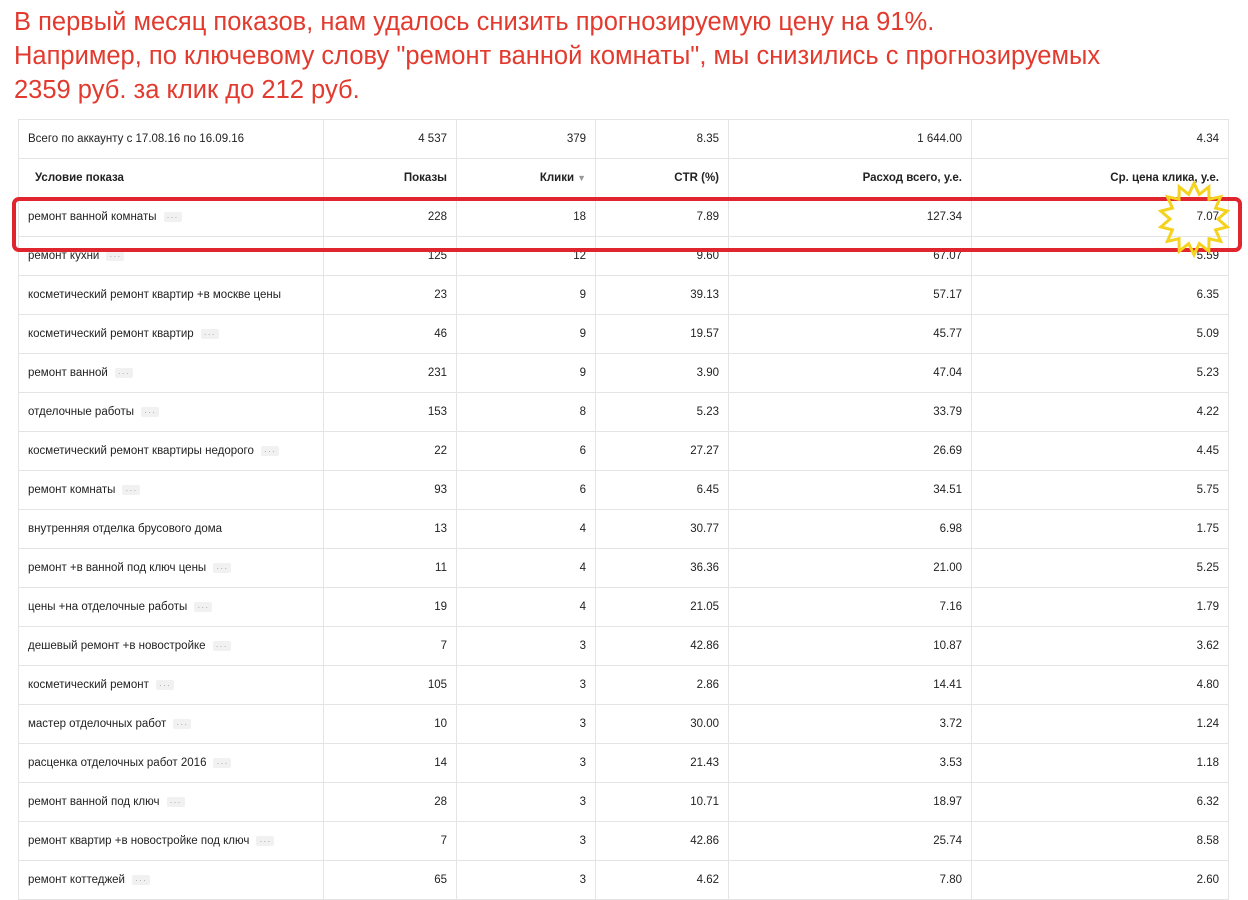 The image size is (1248, 900). I want to click on shows-cell: 14, so click(390, 763).